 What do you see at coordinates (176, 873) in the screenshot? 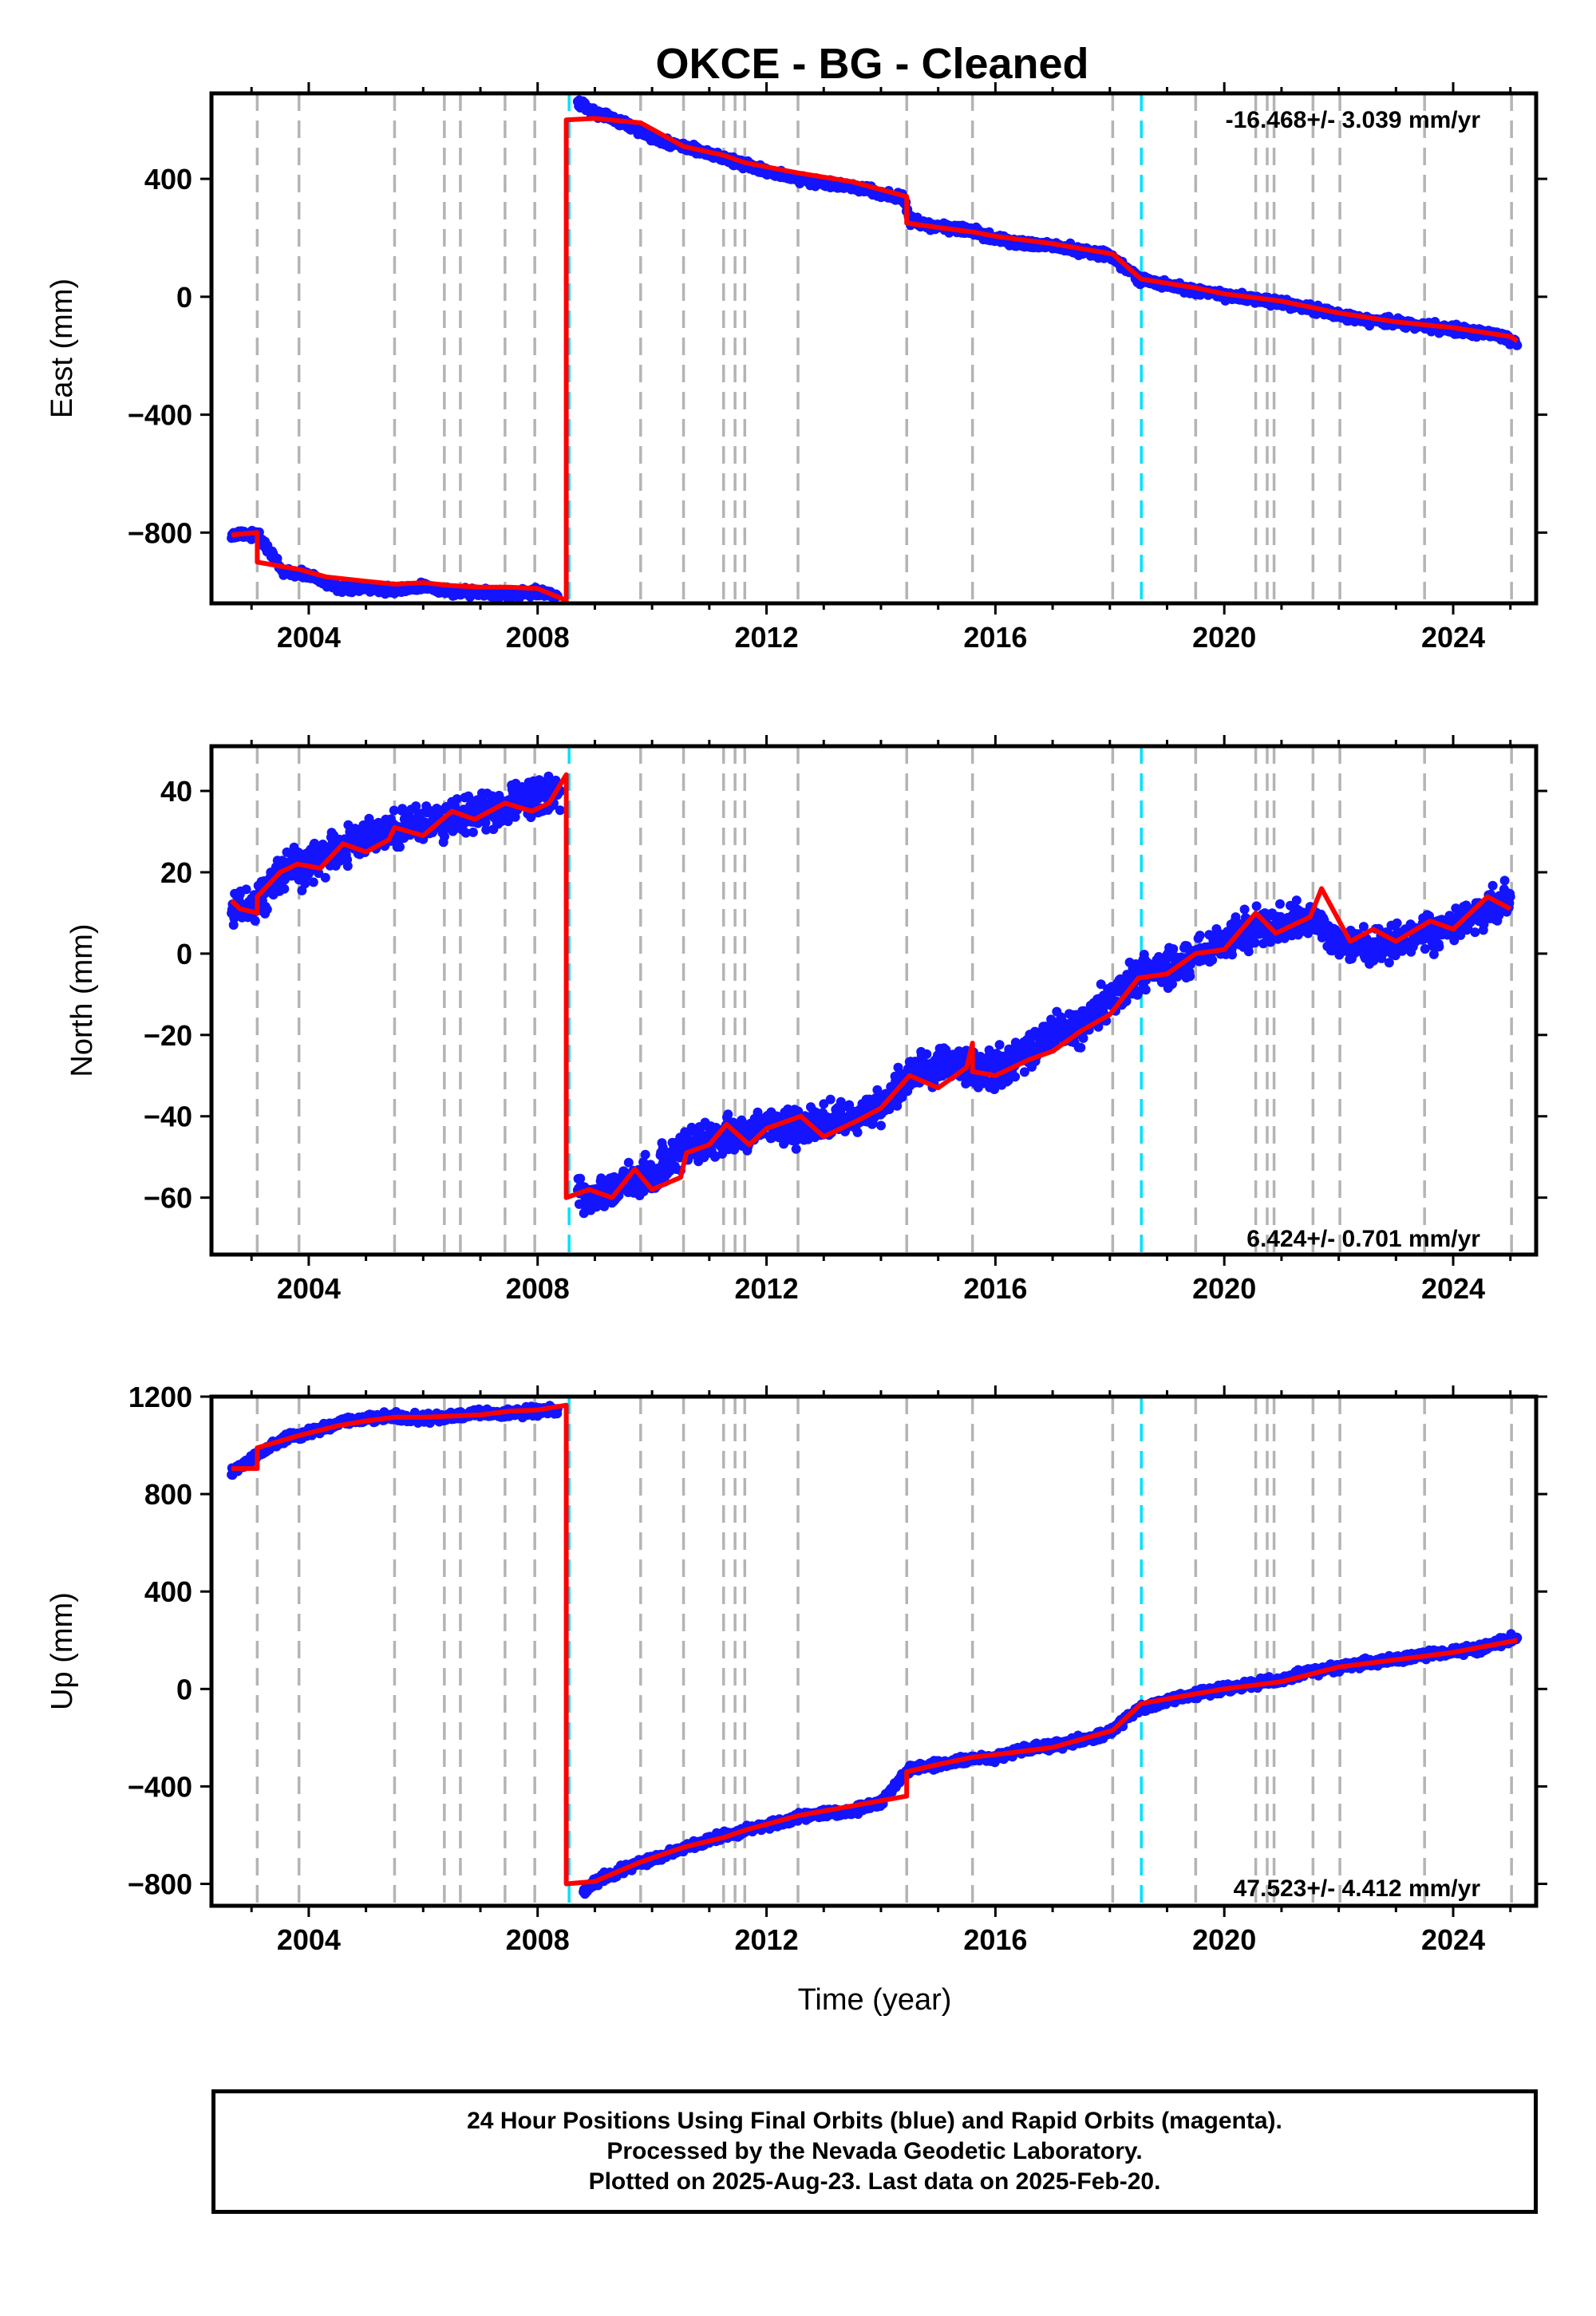
I see `y-tick-label: 20` at bounding box center [176, 873].